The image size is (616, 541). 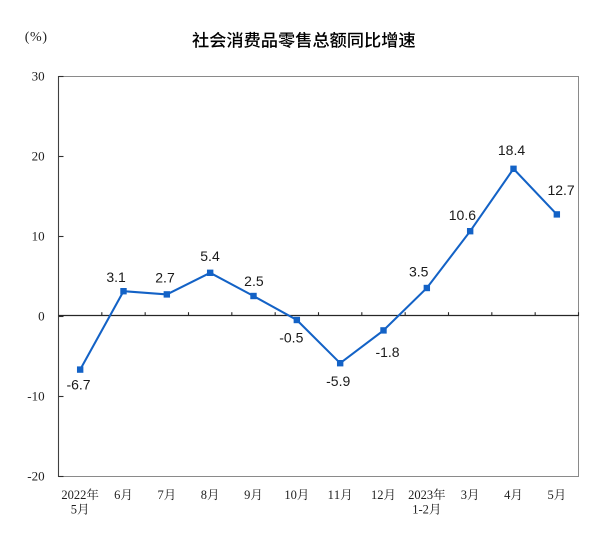 What do you see at coordinates (387, 352) in the screenshot?
I see `svg-text: -1.8` at bounding box center [387, 352].